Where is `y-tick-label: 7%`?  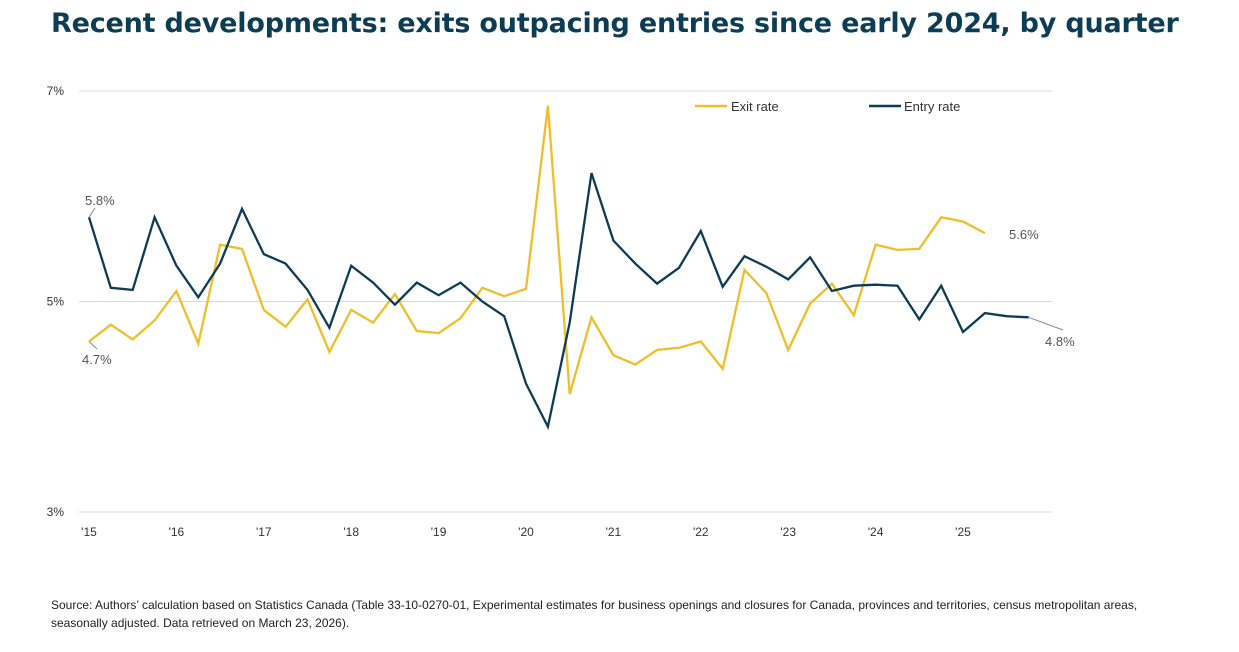 y-tick-label: 7% is located at coordinates (56, 91).